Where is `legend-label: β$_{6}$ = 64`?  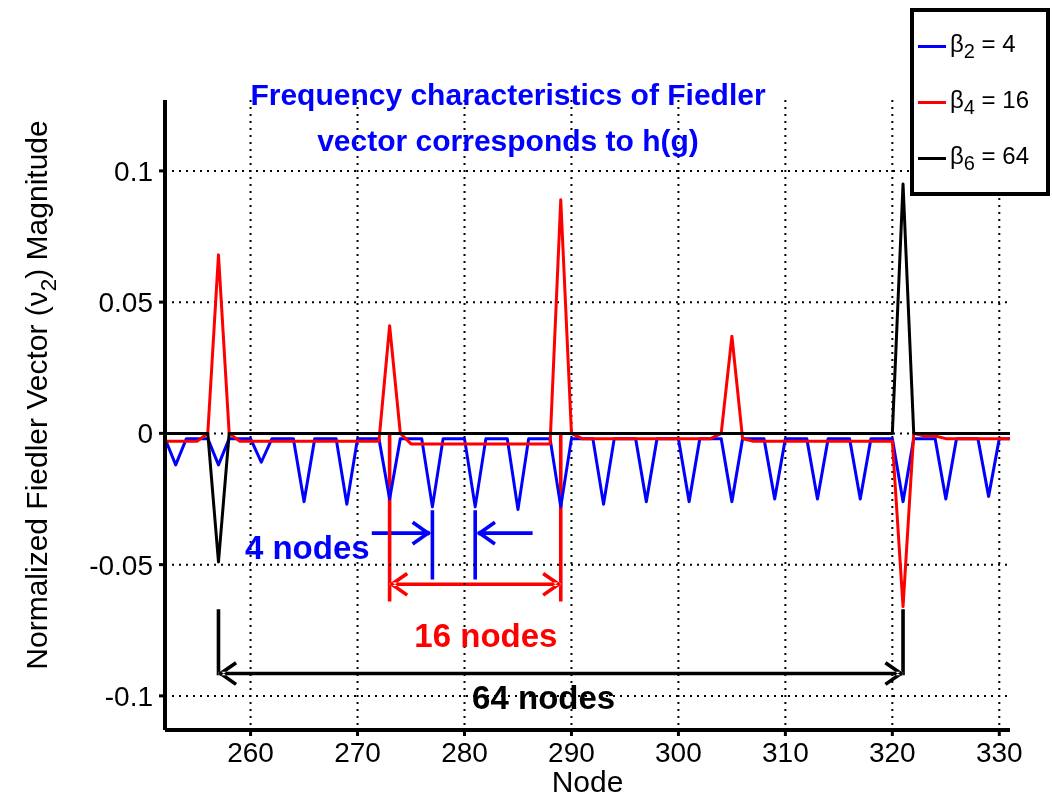 legend-label: β$_{6}$ = 64 is located at coordinates (989, 158).